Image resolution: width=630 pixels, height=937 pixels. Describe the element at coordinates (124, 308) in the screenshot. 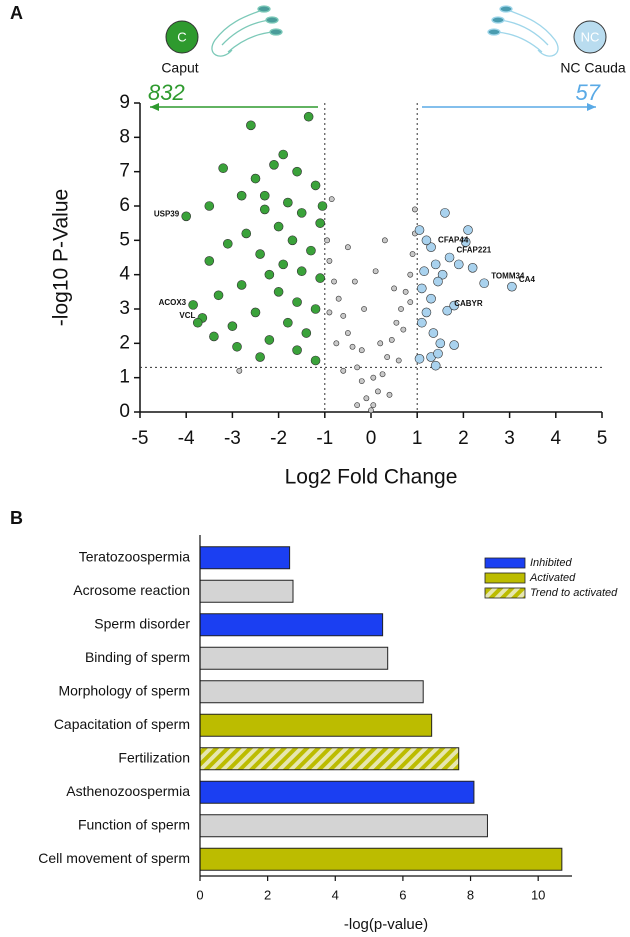

I see `y-tick-label: 3` at that location.